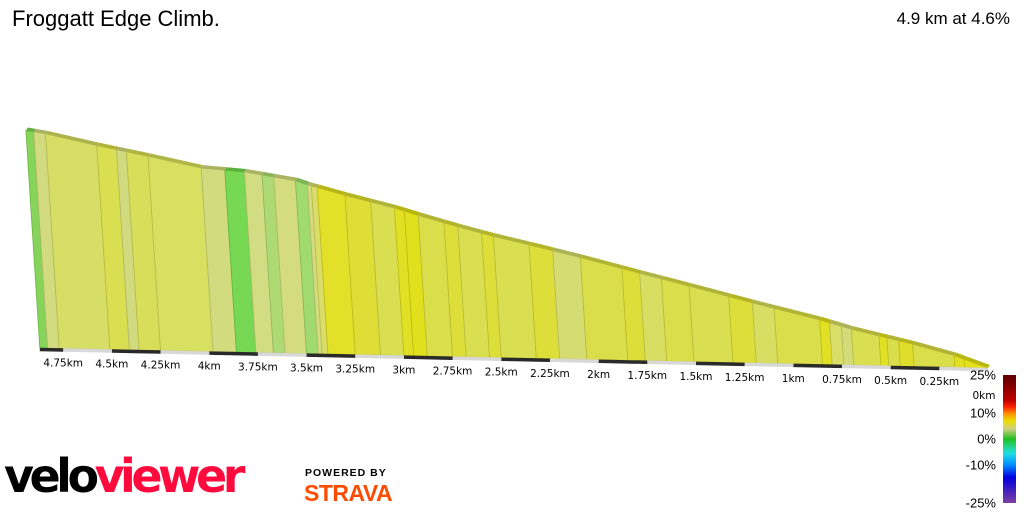 Image resolution: width=1024 pixels, height=512 pixels. I want to click on x-tick-label: 1.5km, so click(695, 377).